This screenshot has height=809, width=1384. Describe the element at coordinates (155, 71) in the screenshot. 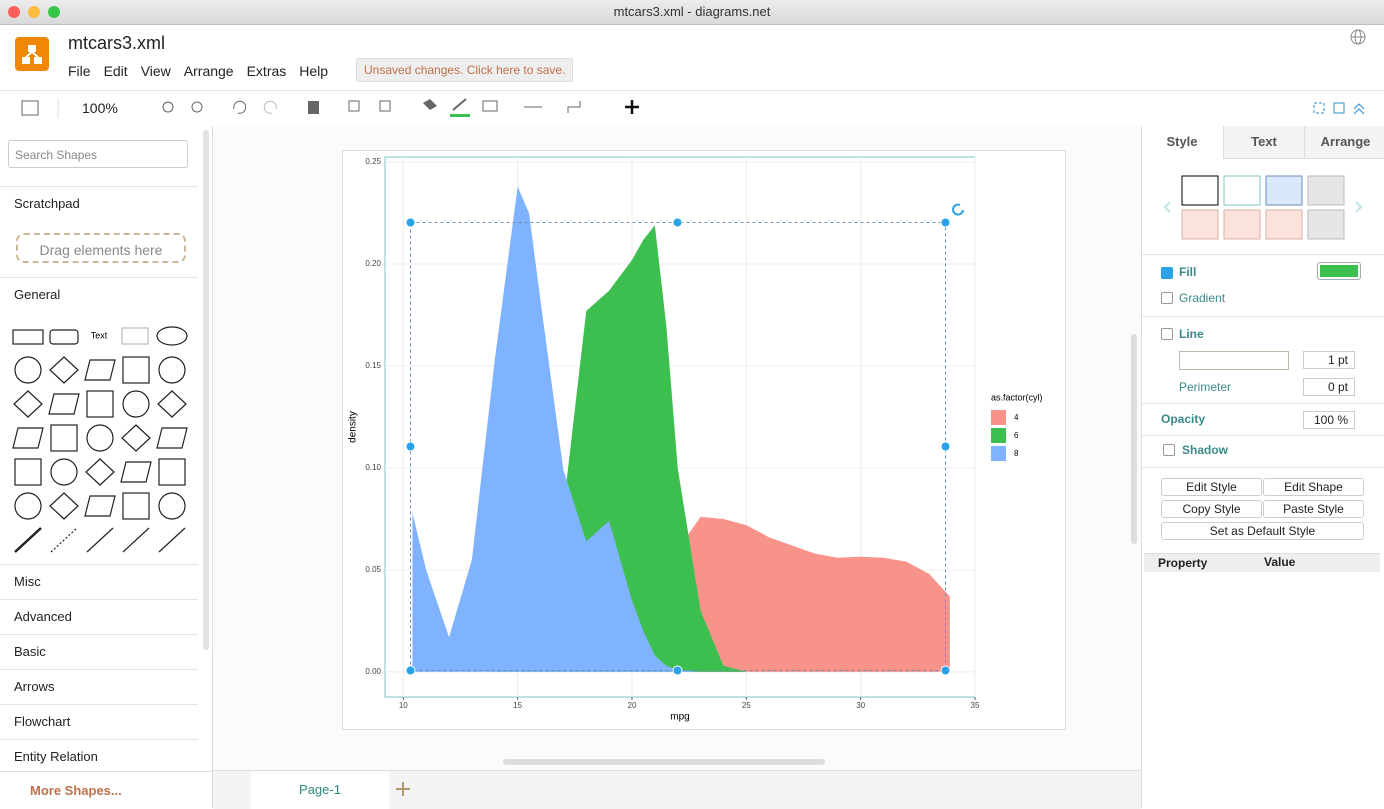

I see `menu-item: View` at that location.